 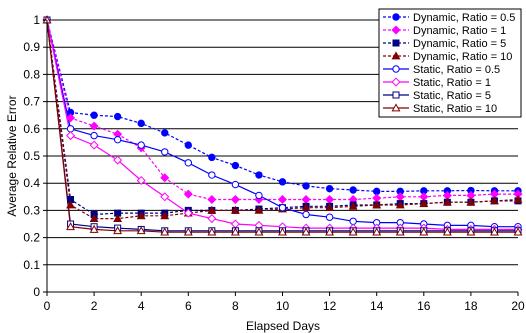 I want to click on legend-box, so click(x=450, y=63).